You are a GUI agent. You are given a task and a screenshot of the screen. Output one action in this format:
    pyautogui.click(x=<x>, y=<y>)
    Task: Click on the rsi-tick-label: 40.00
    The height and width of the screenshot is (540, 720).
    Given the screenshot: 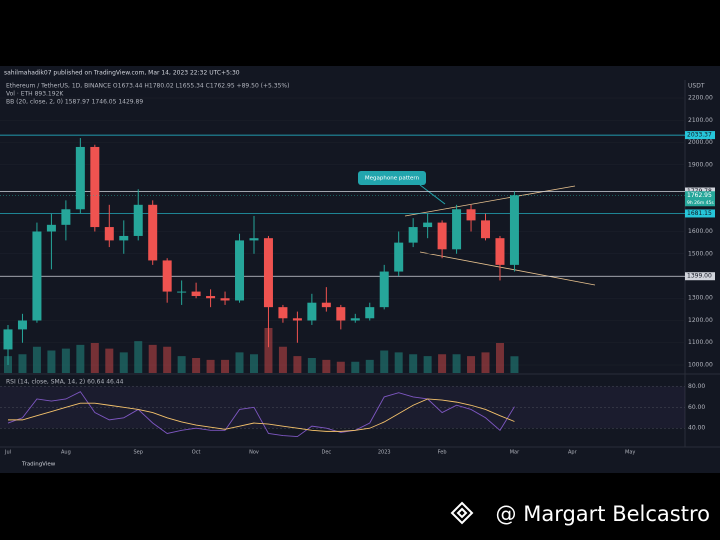 What is the action you would take?
    pyautogui.click(x=696, y=428)
    